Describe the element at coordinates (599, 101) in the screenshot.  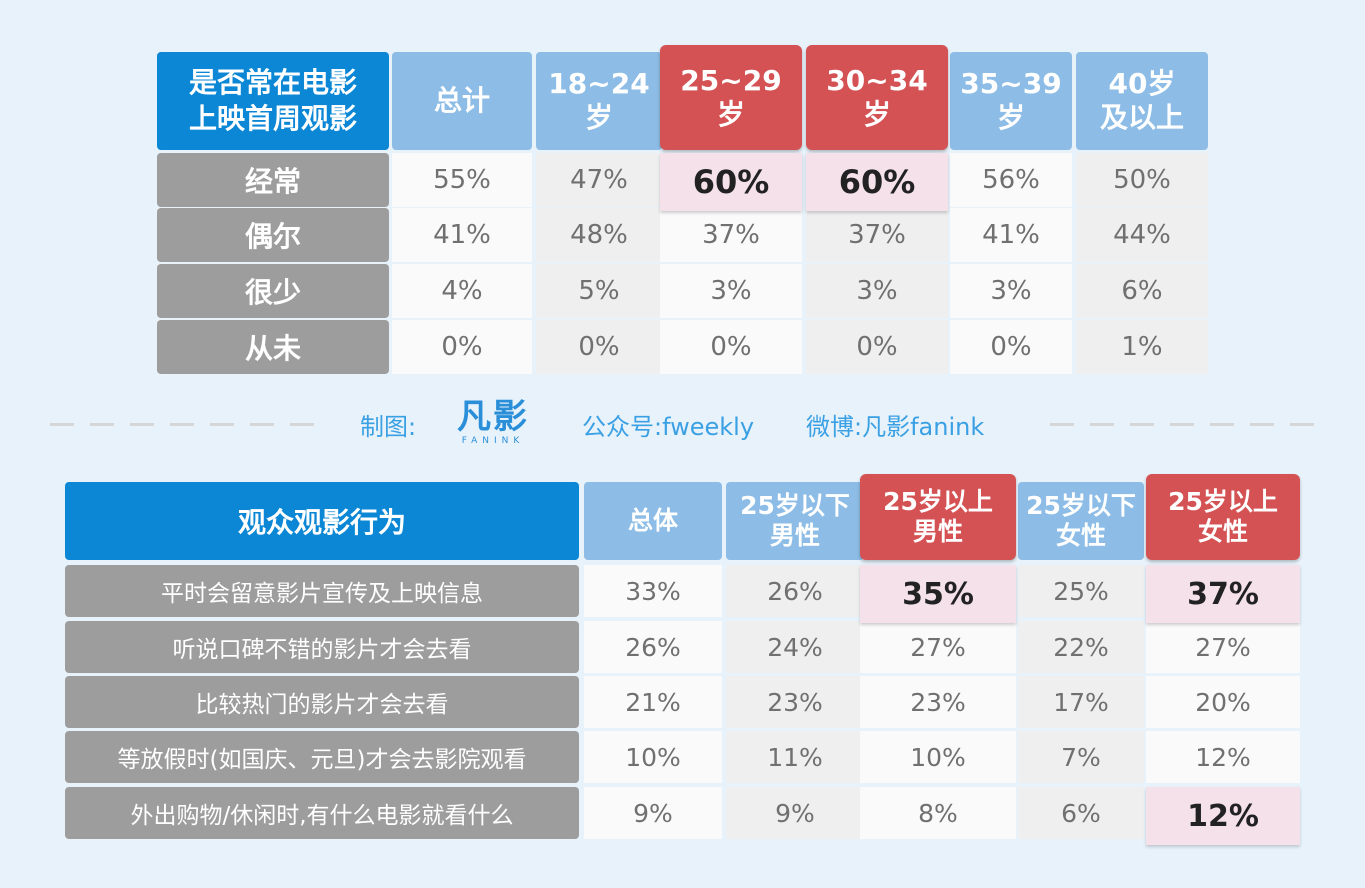
I see `column-header: 18~24 岁` at that location.